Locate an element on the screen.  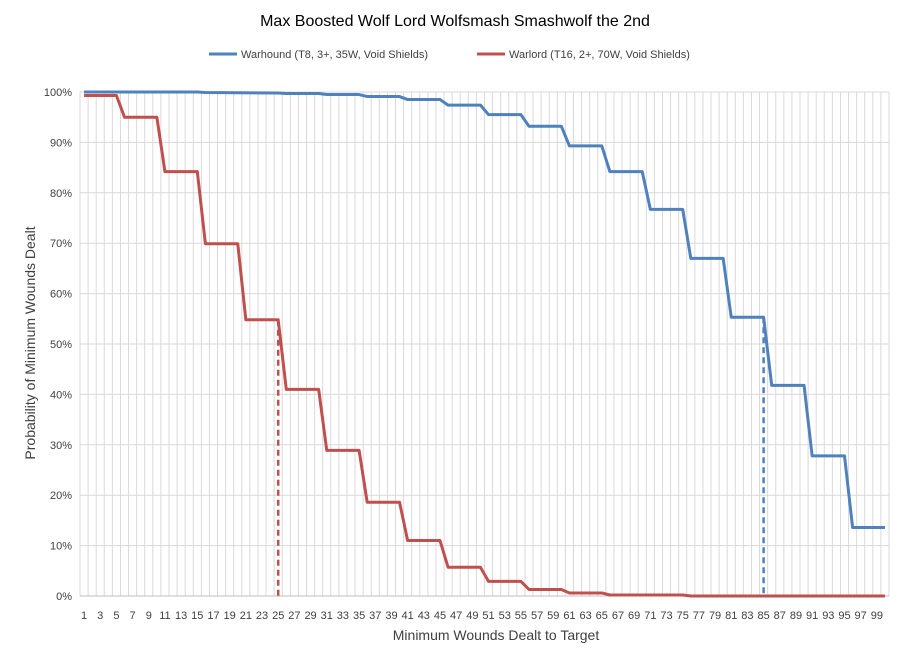
x-tick-label: 73 is located at coordinates (666, 616).